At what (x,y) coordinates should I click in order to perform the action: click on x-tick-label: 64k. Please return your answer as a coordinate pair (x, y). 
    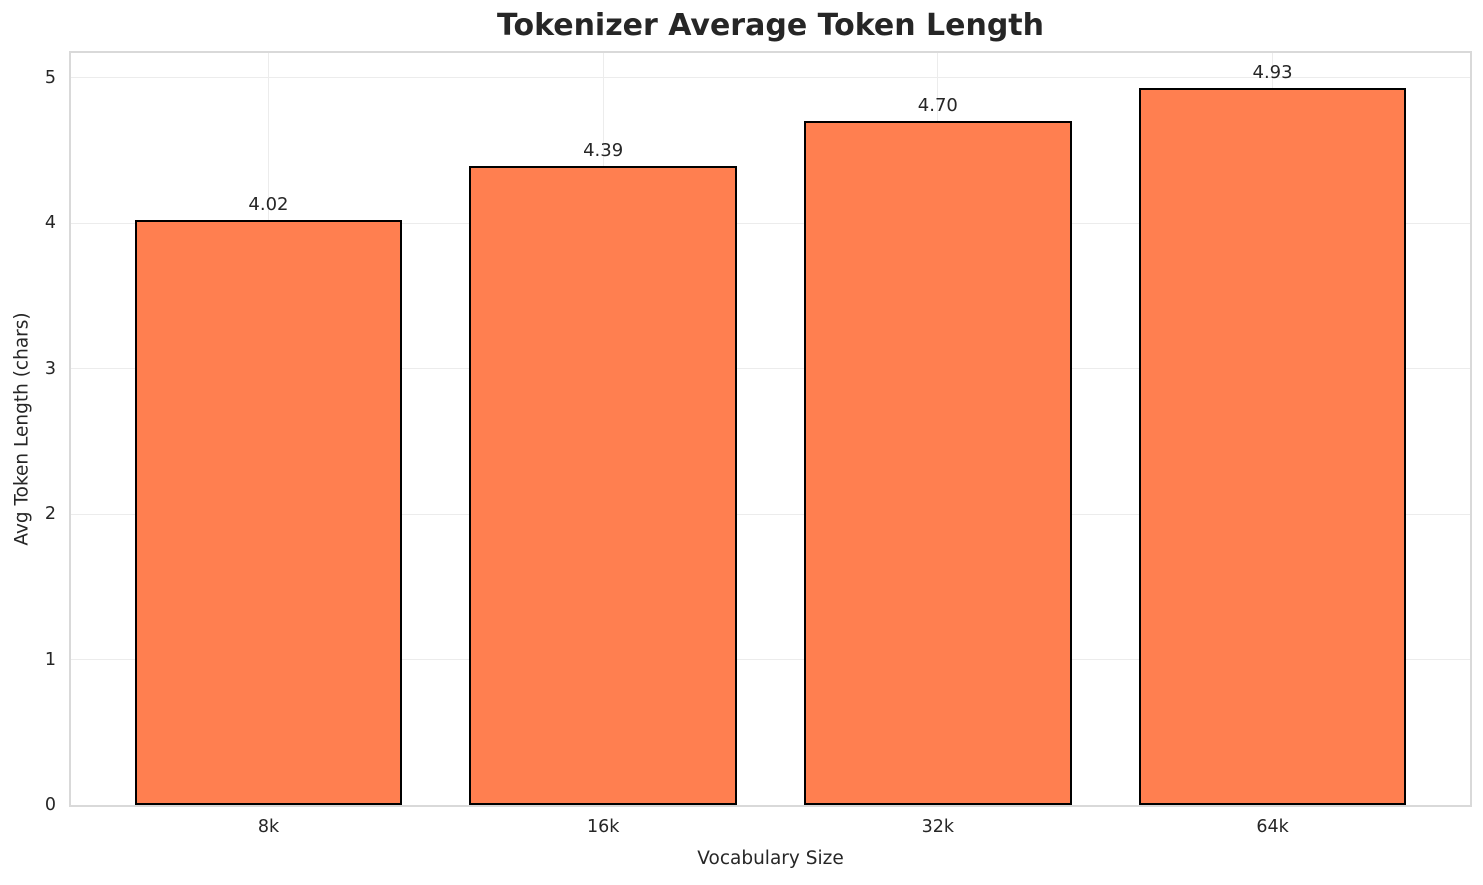
    Looking at the image, I should click on (1272, 827).